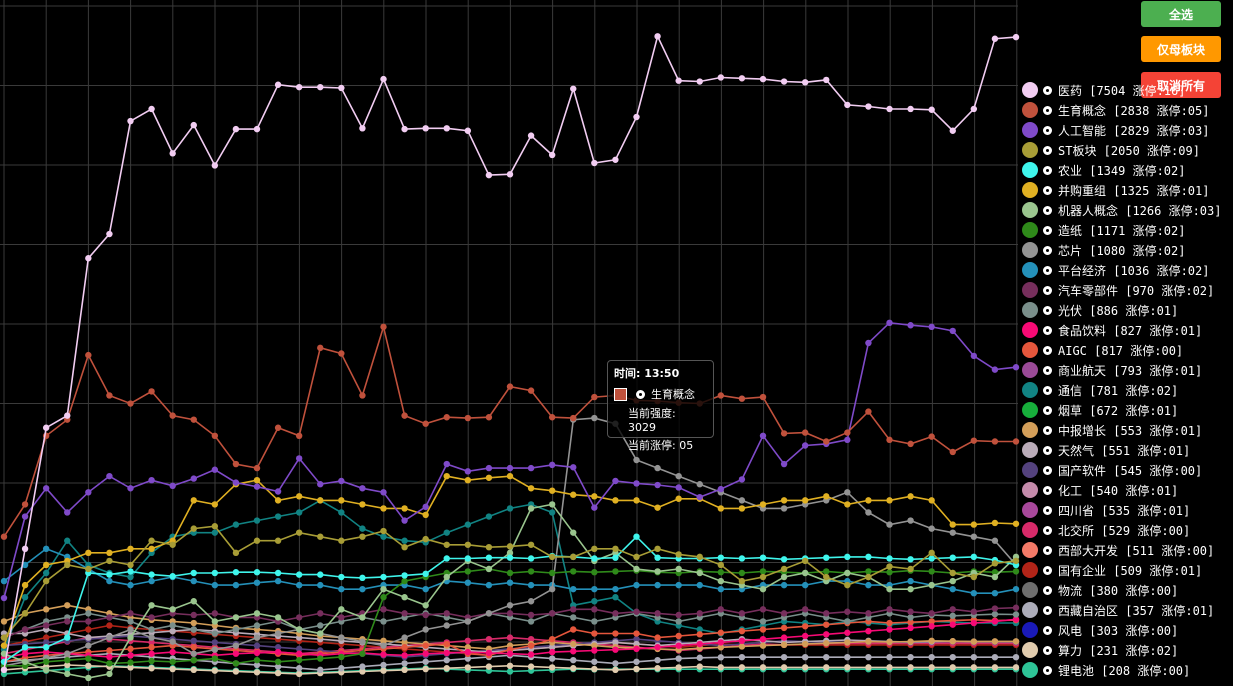 The height and width of the screenshot is (686, 1233). I want to click on legend-item: 算力 [231 涨停:02], so click(1098, 650).